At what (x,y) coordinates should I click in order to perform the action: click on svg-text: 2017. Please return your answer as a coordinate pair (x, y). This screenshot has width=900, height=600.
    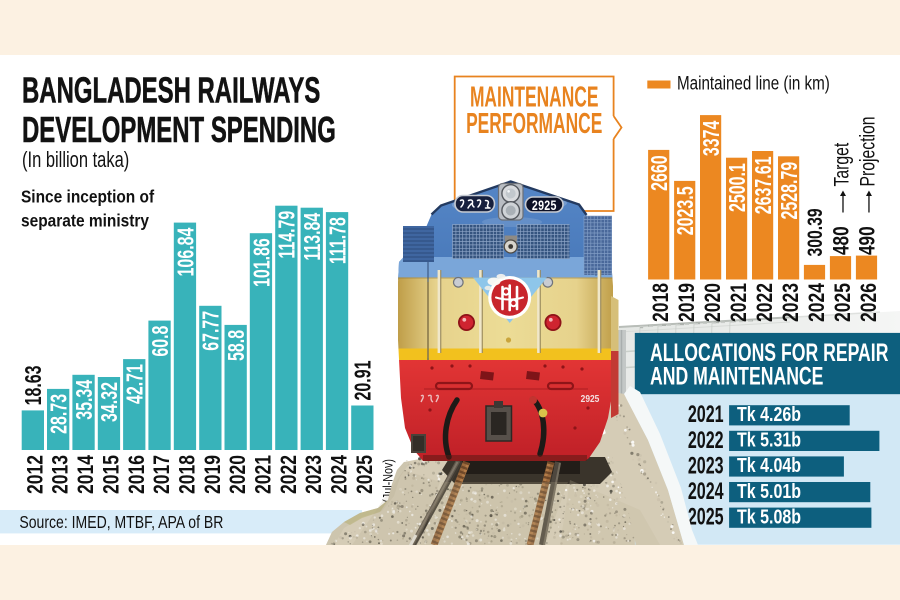
    Looking at the image, I should click on (162, 474).